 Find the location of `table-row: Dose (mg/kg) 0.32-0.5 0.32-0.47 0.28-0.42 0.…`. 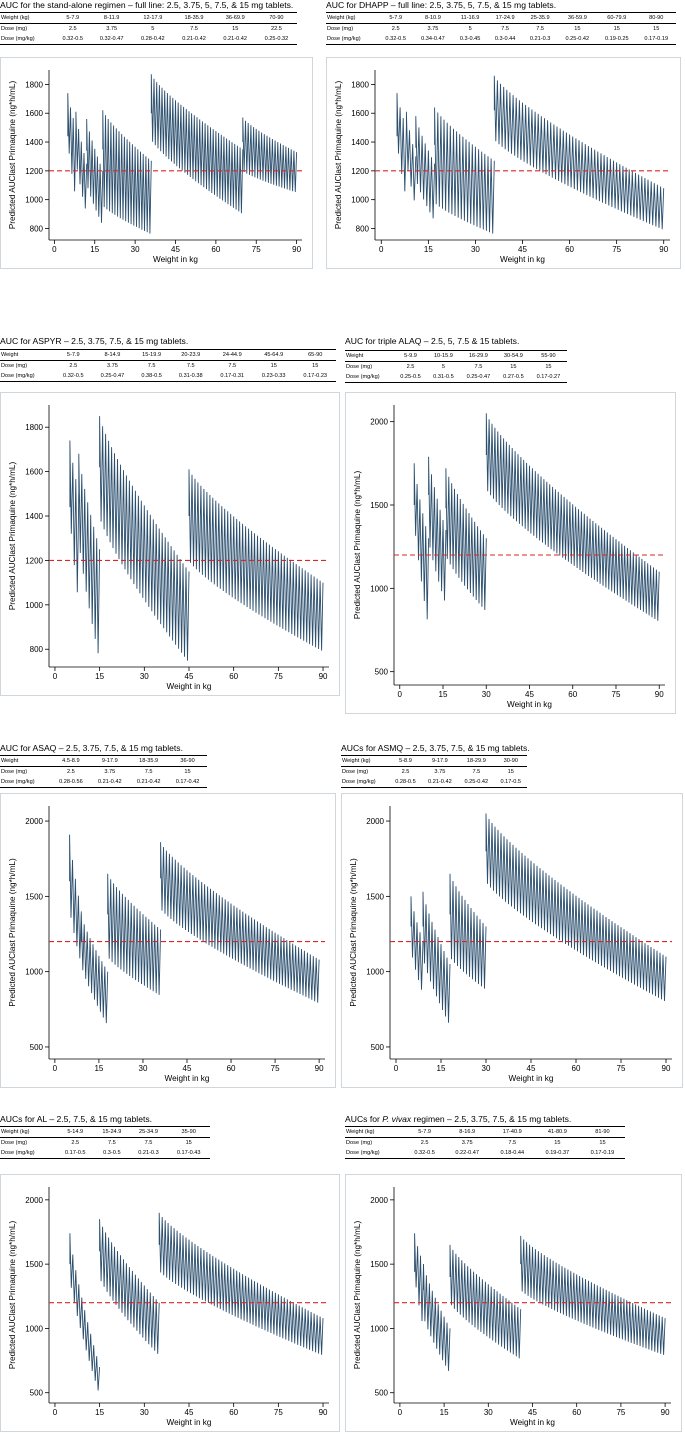

table-row: Dose (mg/kg) 0.32-0.5 0.32-0.47 0.28-0.42 0.… is located at coordinates (148, 39).